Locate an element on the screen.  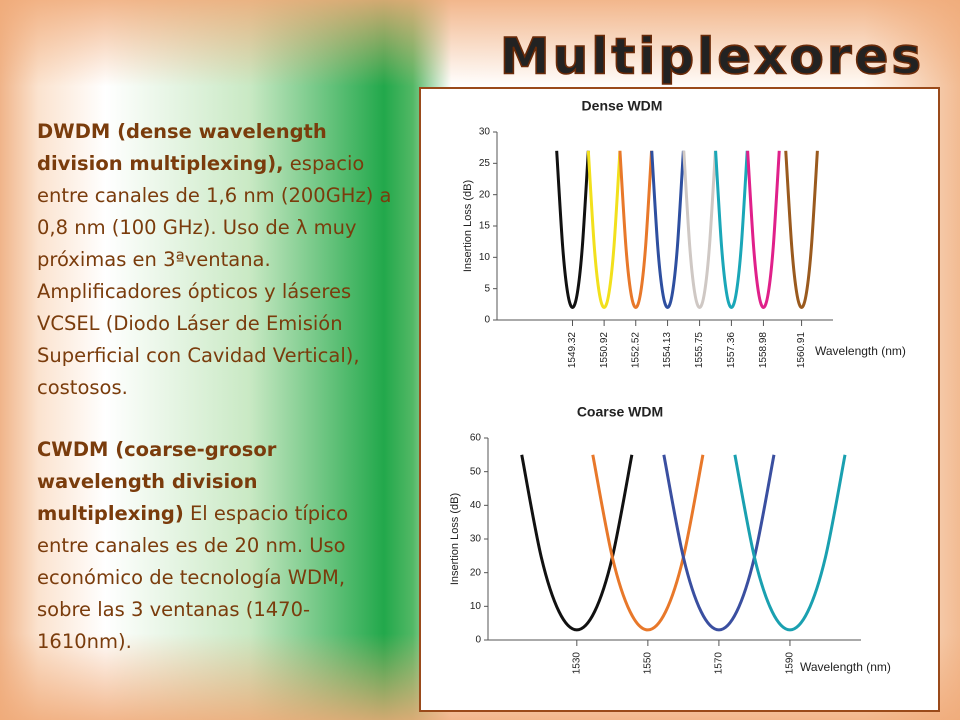
y-tick-label: 50 is located at coordinates (476, 471).